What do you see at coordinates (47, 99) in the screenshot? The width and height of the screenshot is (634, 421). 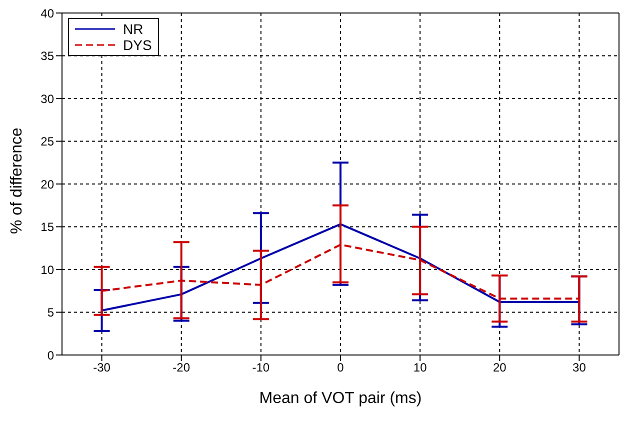 I see `y-tick-label: 30` at bounding box center [47, 99].